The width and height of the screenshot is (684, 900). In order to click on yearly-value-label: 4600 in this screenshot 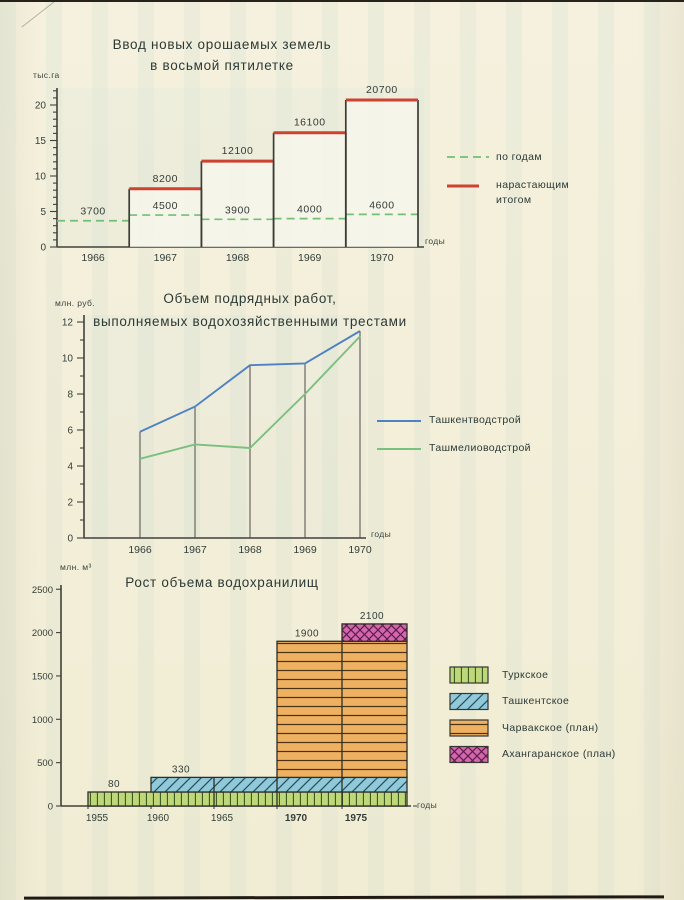, I will do `click(381, 205)`.